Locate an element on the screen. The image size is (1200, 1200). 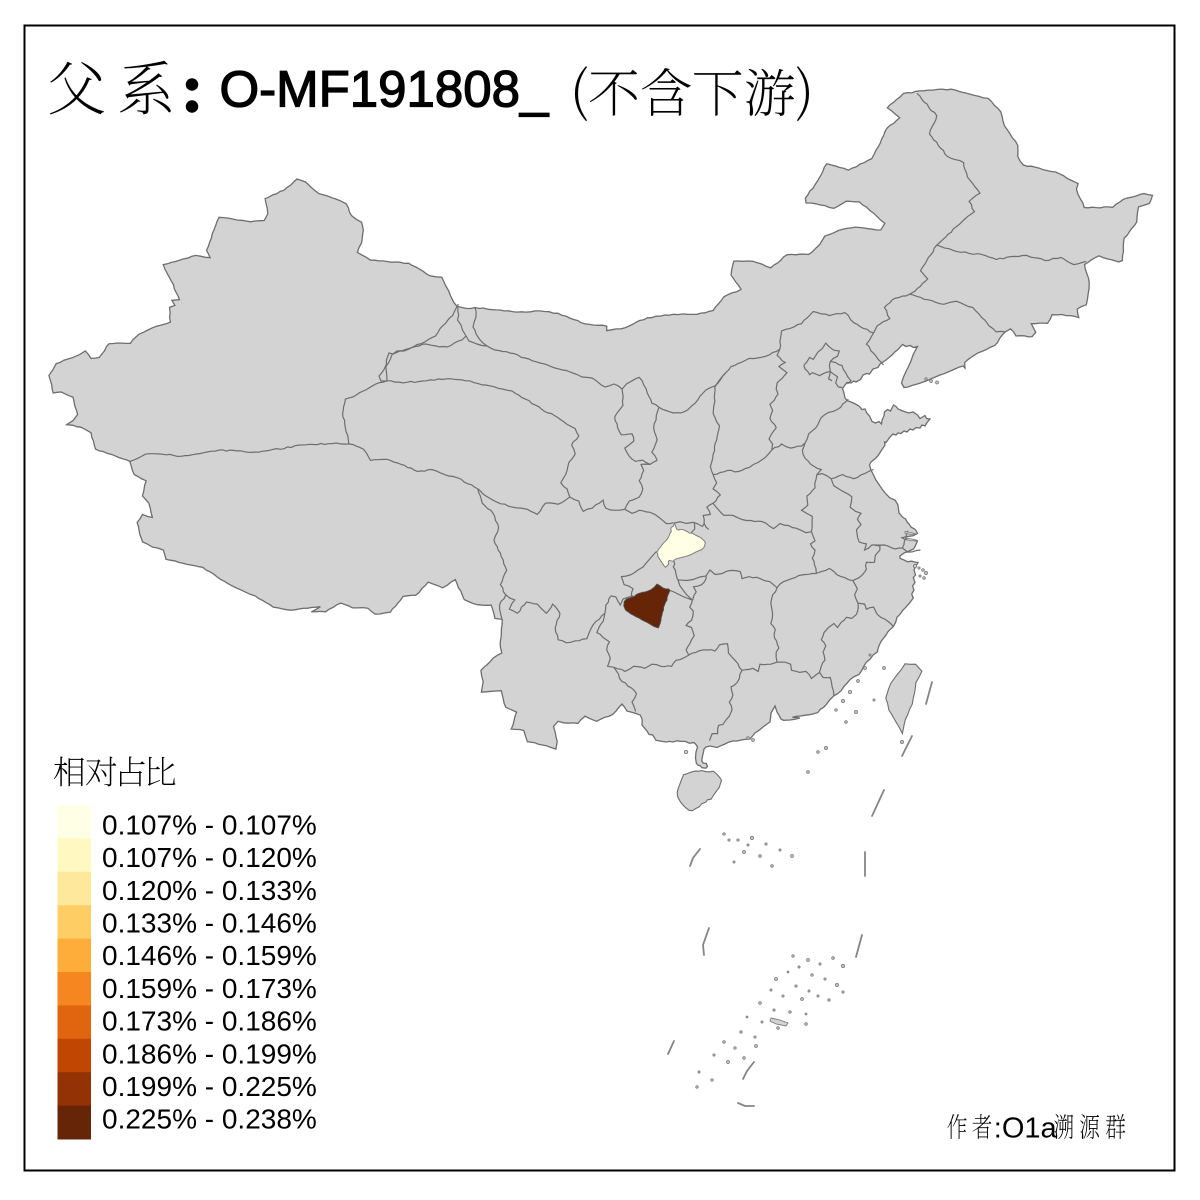
svg-text: 0.107% - 0.120% is located at coordinates (209, 857).